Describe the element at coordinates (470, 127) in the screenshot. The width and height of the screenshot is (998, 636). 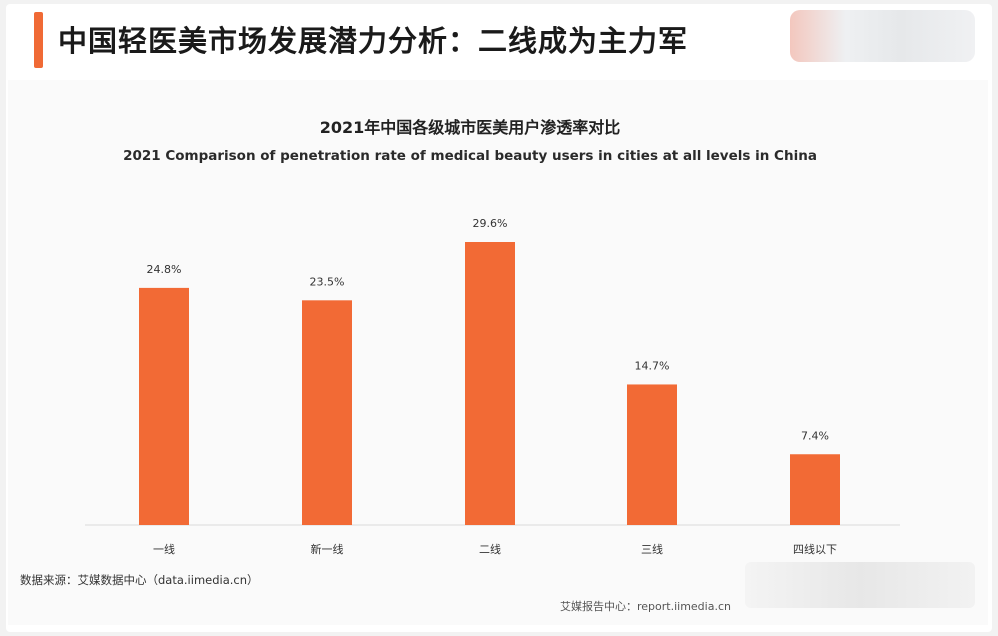
I see `chart-title: 2021年中国各级城市医美用户渗透率对比` at that location.